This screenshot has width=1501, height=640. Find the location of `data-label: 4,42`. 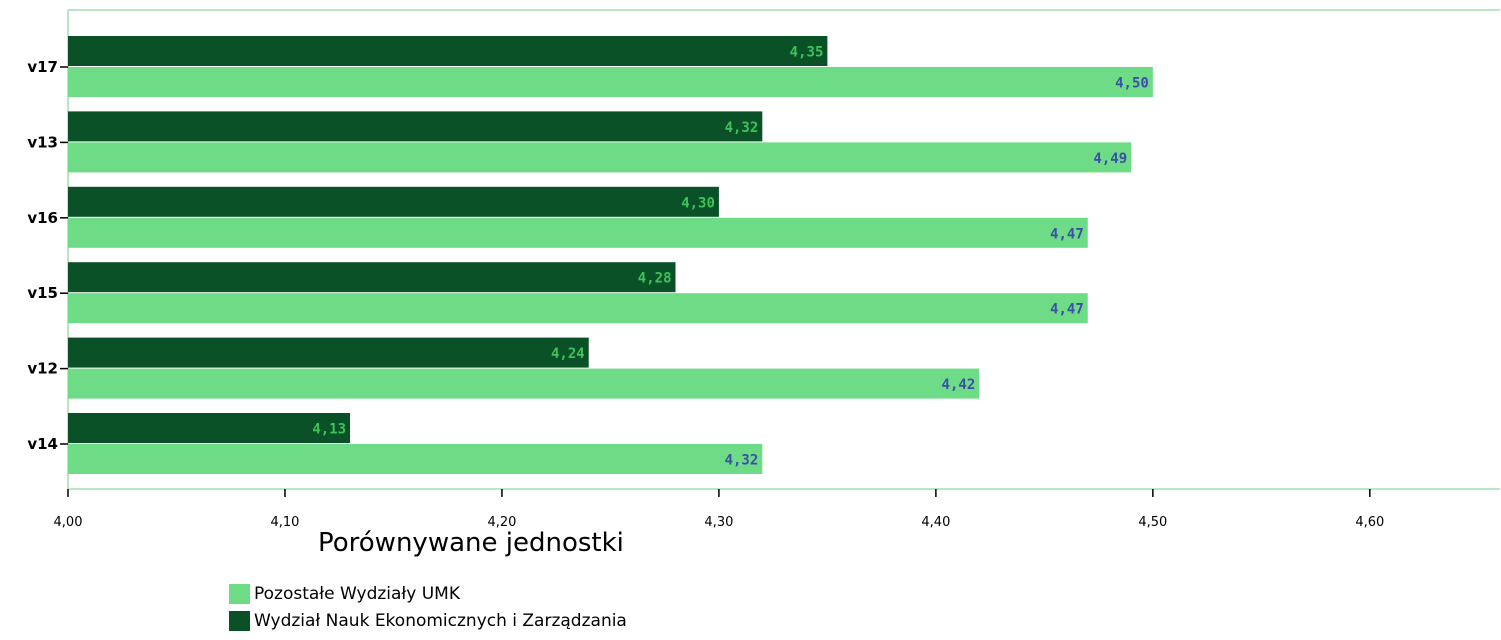

data-label: 4,42 is located at coordinates (959, 385).